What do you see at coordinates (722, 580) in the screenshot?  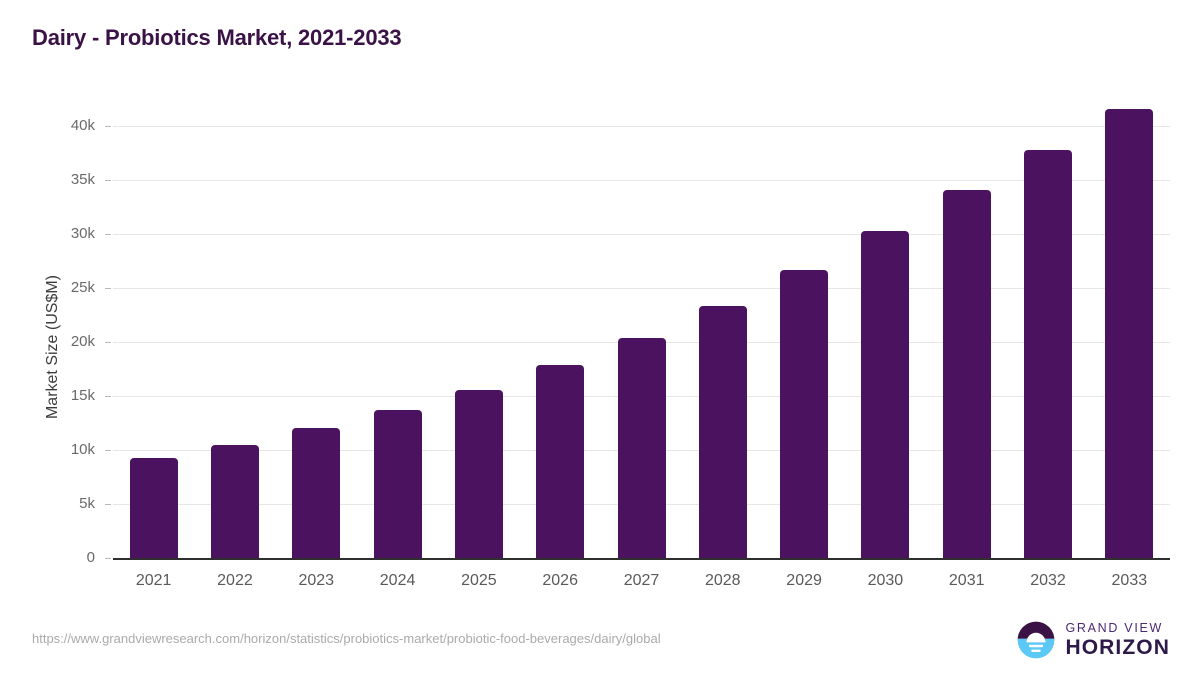 I see `x-axis-tick-label: 2028` at bounding box center [722, 580].